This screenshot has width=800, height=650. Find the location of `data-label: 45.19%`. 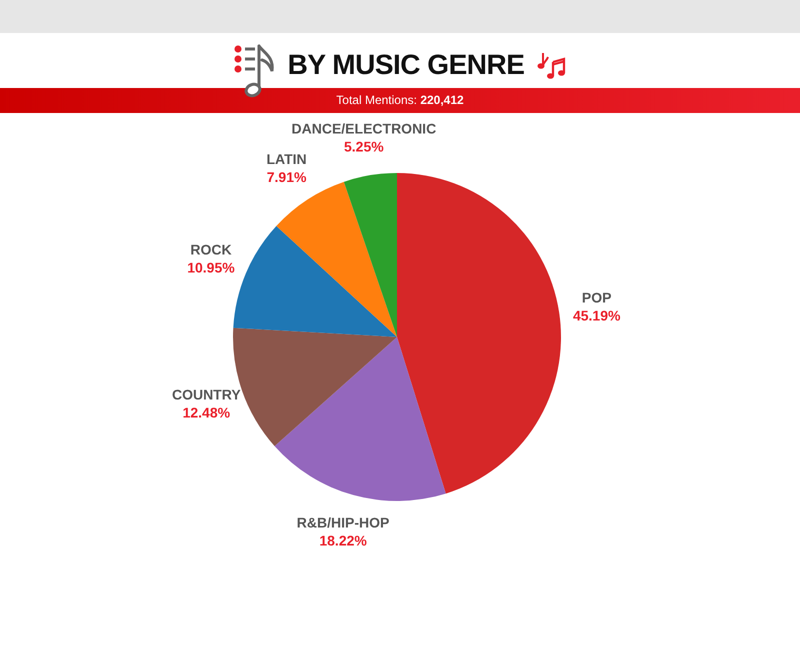

data-label: 45.19% is located at coordinates (596, 316).